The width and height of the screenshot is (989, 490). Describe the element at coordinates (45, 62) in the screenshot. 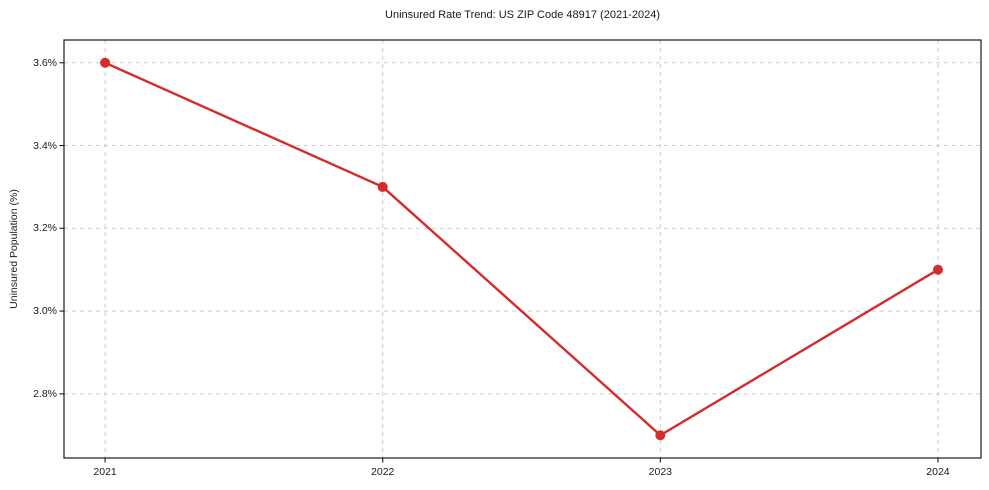

I see `y-tick-label: 3.6%` at that location.